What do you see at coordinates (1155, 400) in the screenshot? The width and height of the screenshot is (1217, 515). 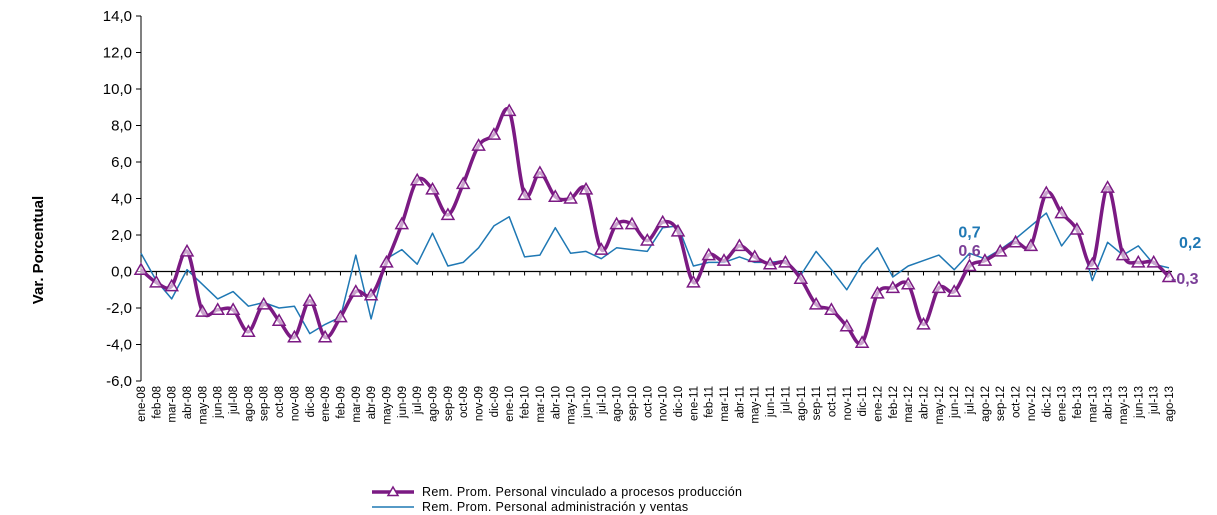 I see `x-tick-label: jul-13` at bounding box center [1155, 400].